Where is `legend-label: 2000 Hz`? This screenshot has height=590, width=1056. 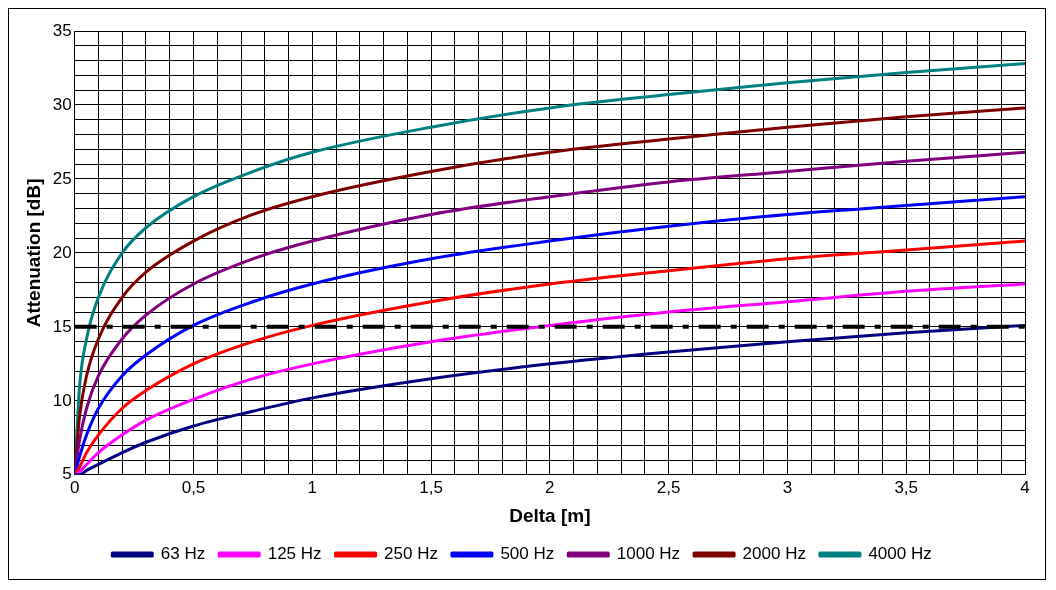
legend-label: 2000 Hz is located at coordinates (774, 554).